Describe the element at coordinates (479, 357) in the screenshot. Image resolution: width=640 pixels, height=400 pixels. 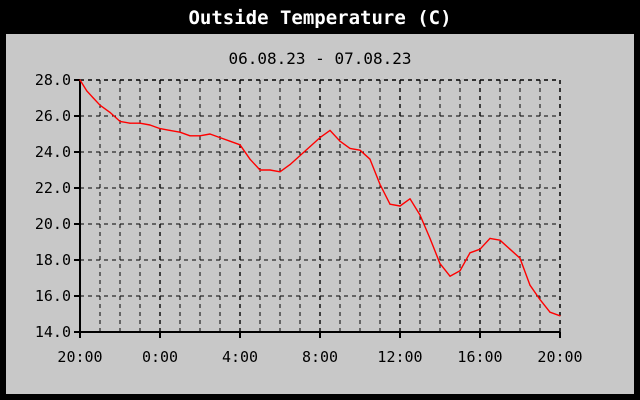
I see `x-tick-label: 16:00` at that location.